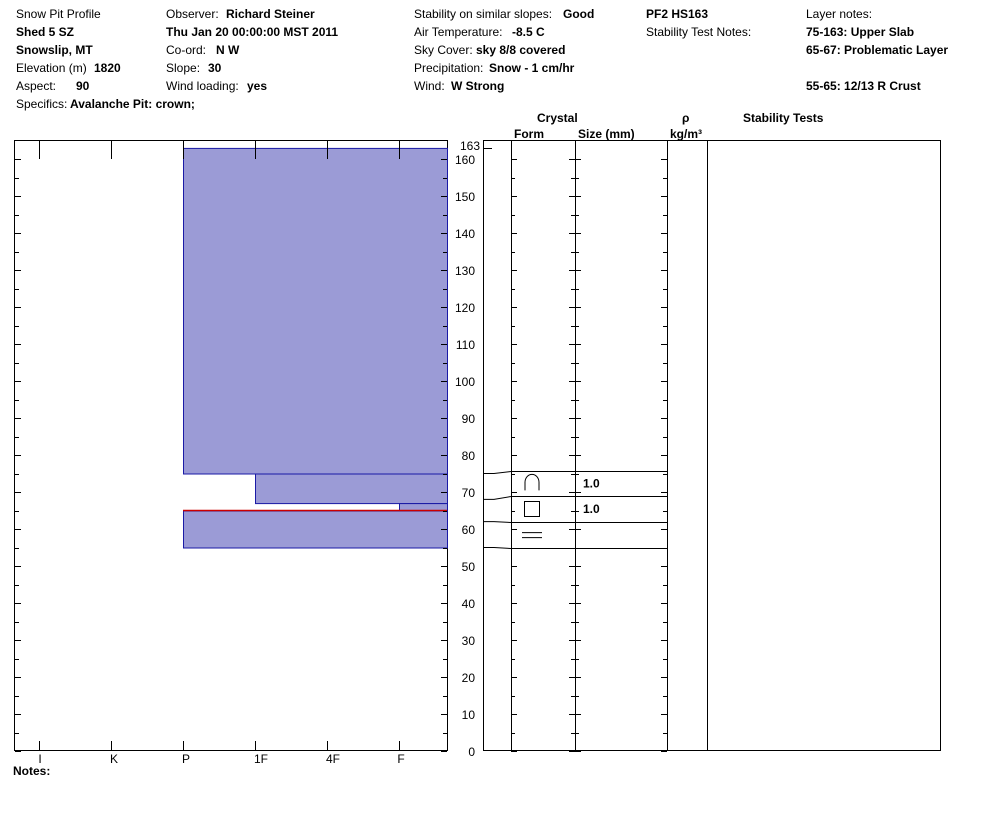 The height and width of the screenshot is (840, 994). What do you see at coordinates (863, 86) in the screenshot?
I see `layer-note: 55-65: 12/13 R Crust` at bounding box center [863, 86].